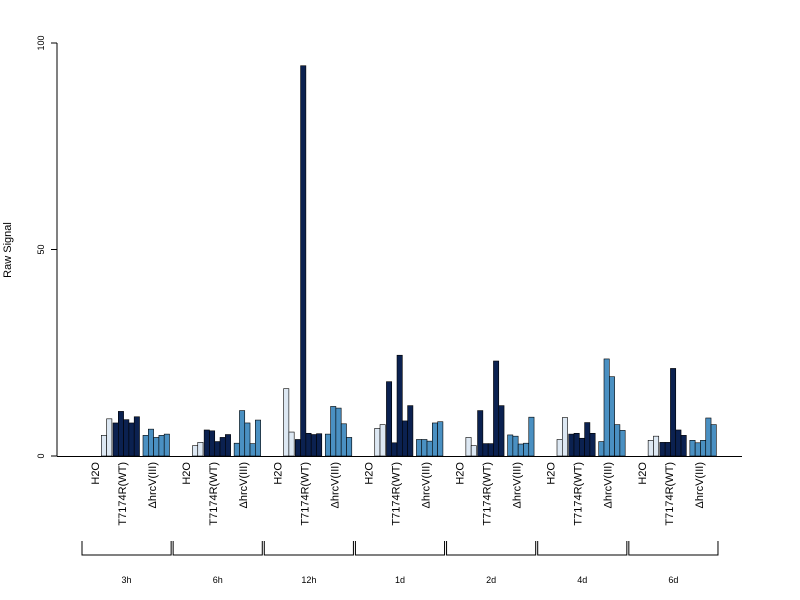 The image size is (800, 600). Describe the element at coordinates (491, 580) in the screenshot. I see `timepoint-label: 2d` at that location.